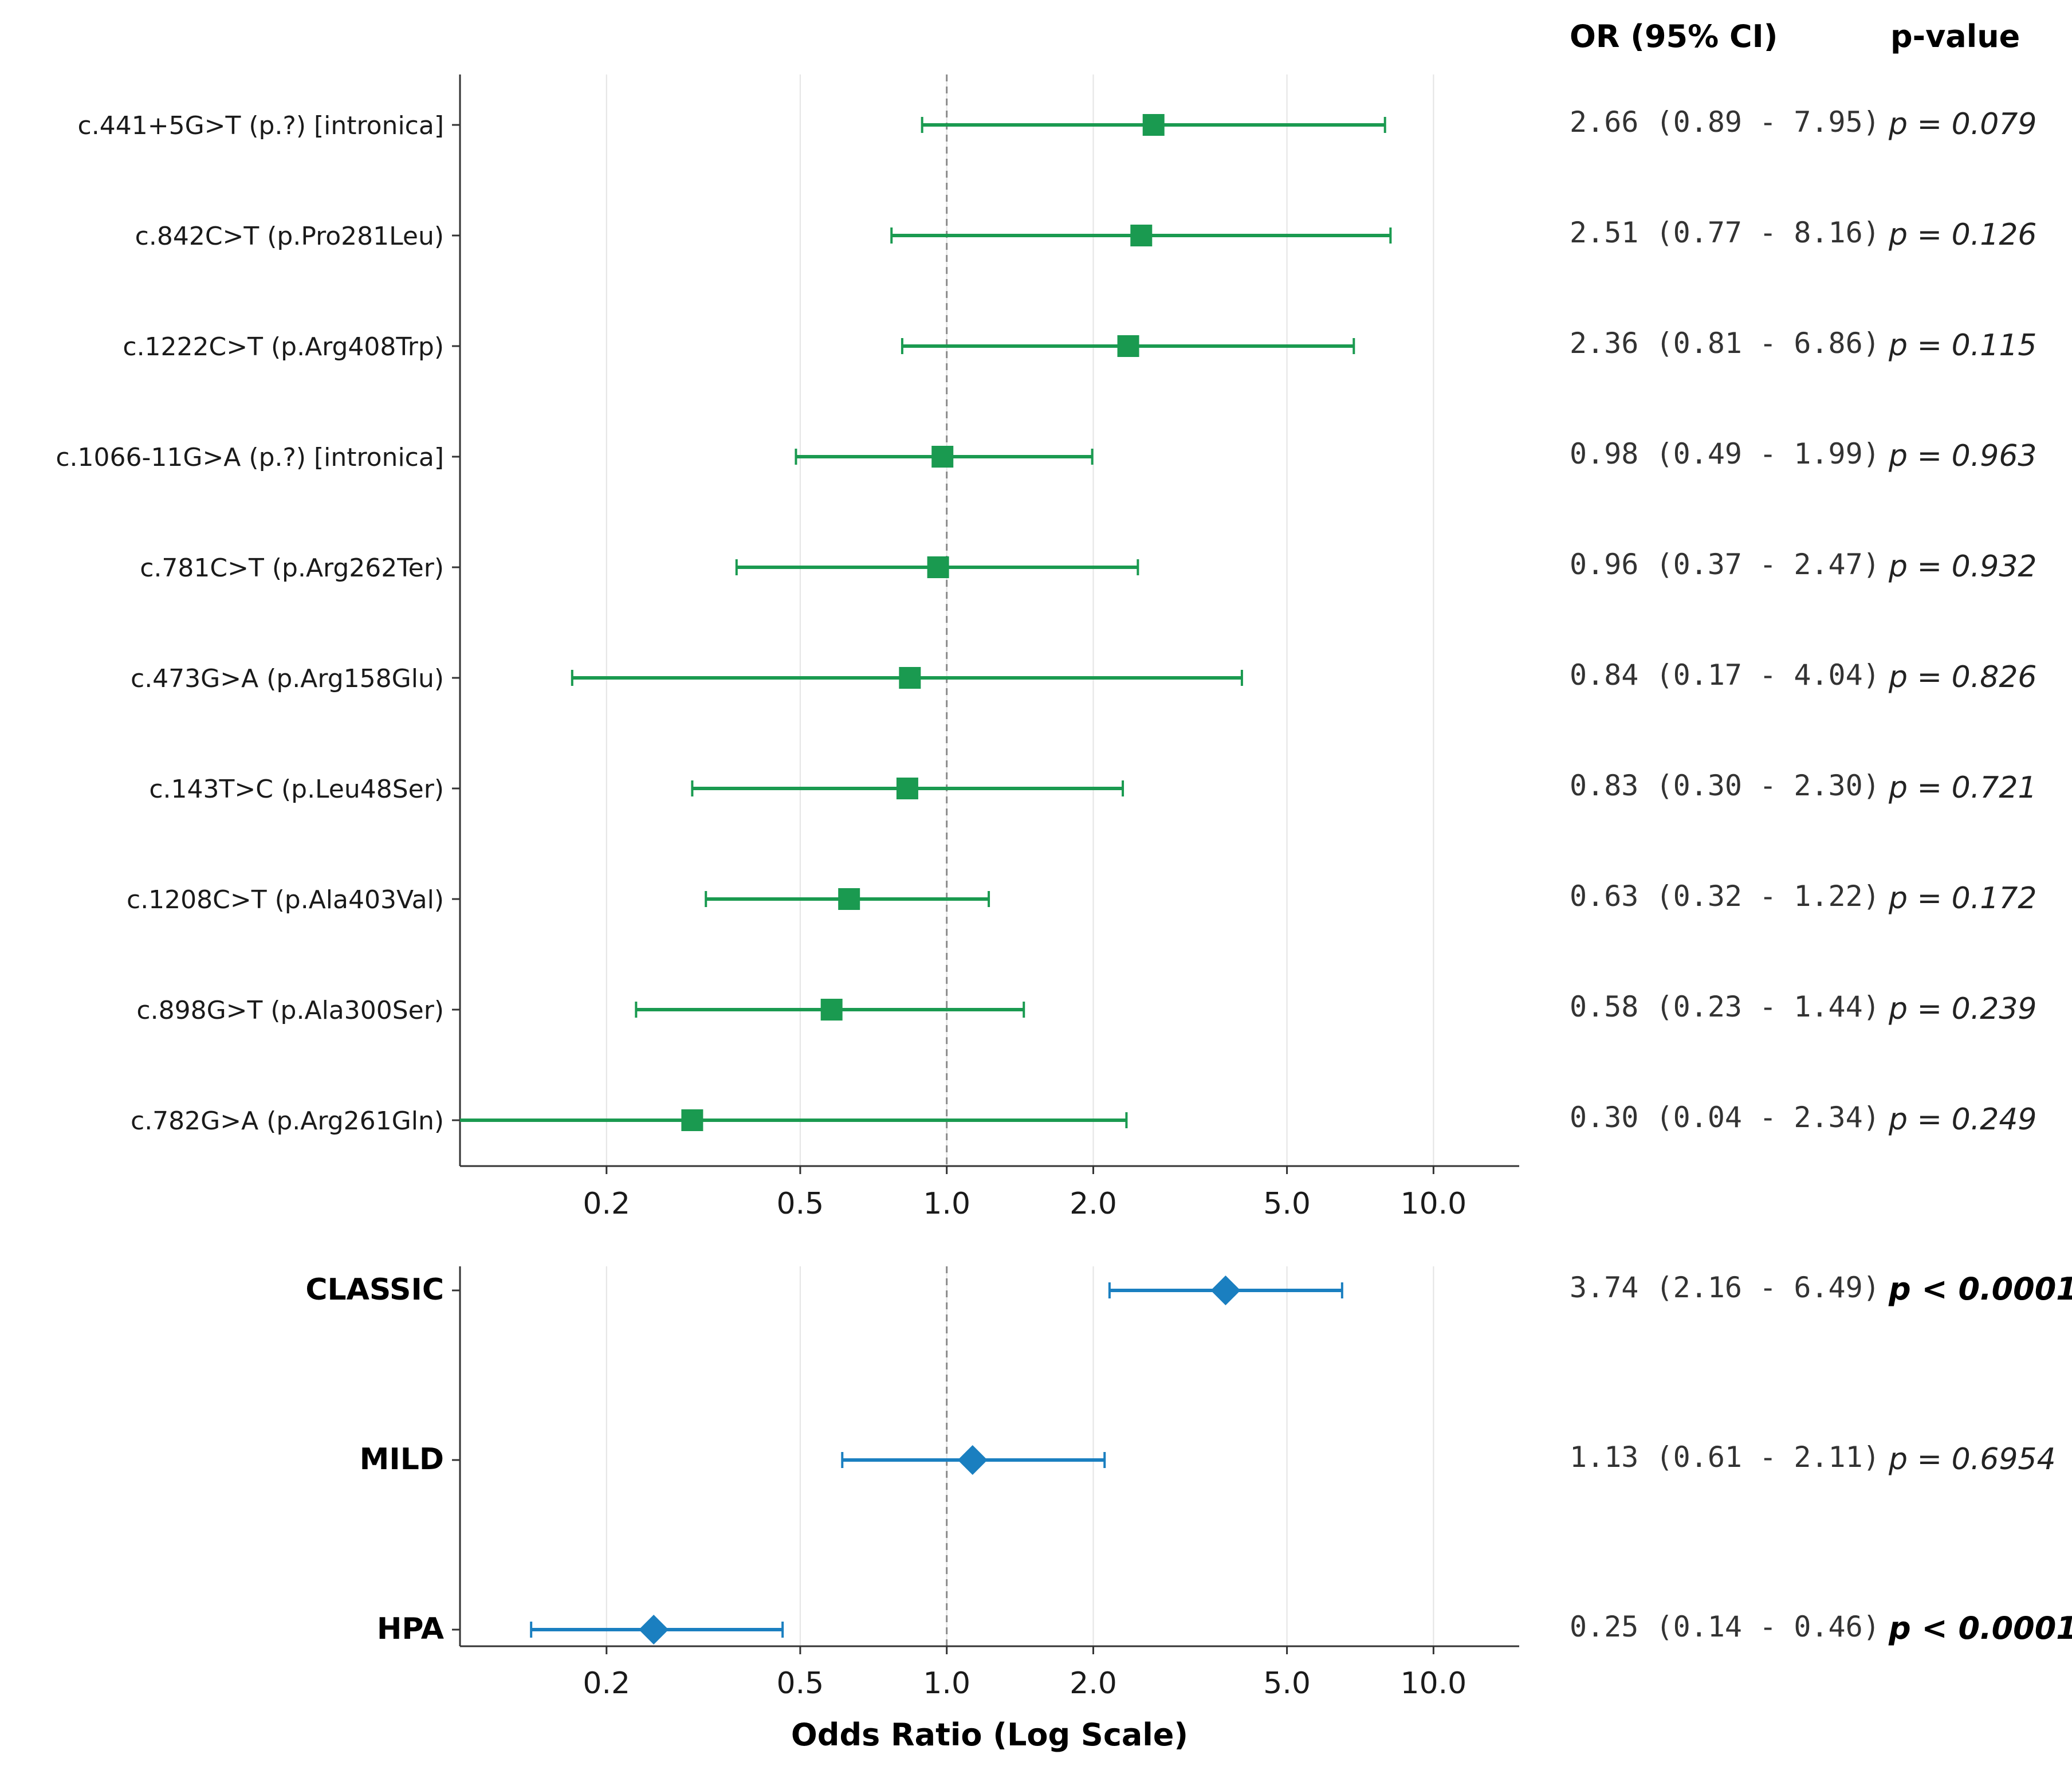  I want to click on row-label: c.1208C>T (p.Ala403Val), so click(285, 900).